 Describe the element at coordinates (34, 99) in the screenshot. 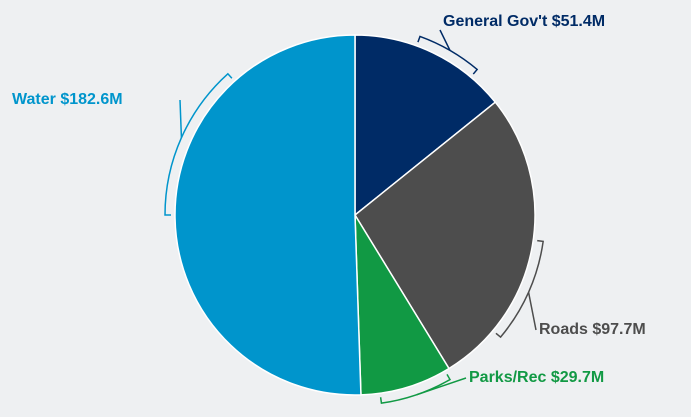

I see `category-name: Water` at that location.